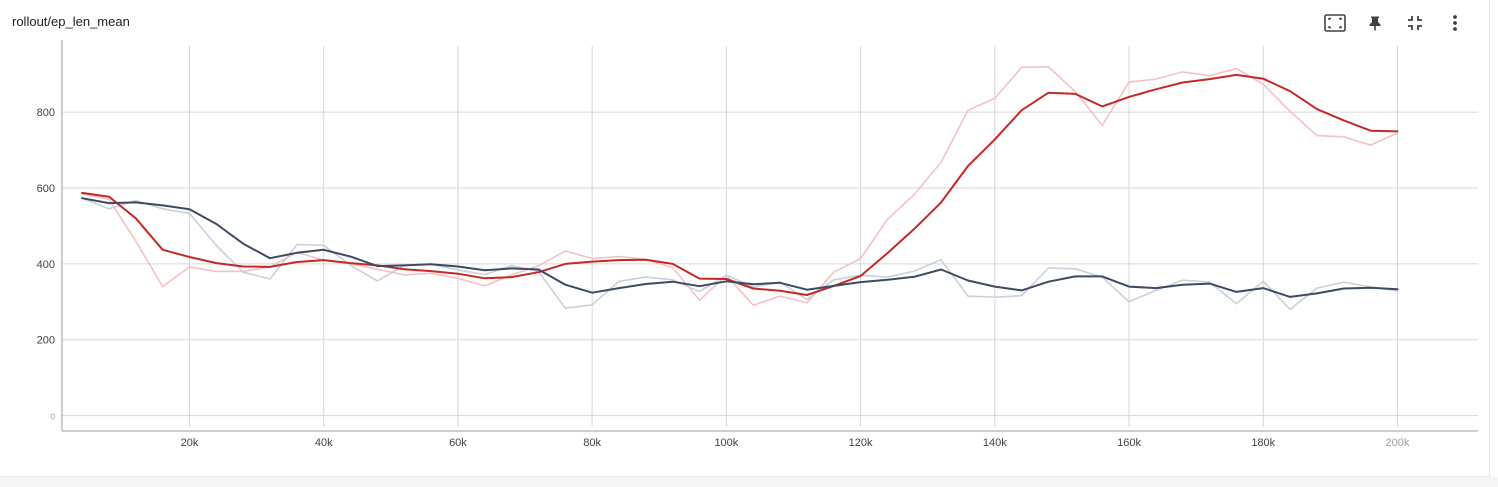  What do you see at coordinates (749, 482) in the screenshot?
I see `bottom-strip` at bounding box center [749, 482].